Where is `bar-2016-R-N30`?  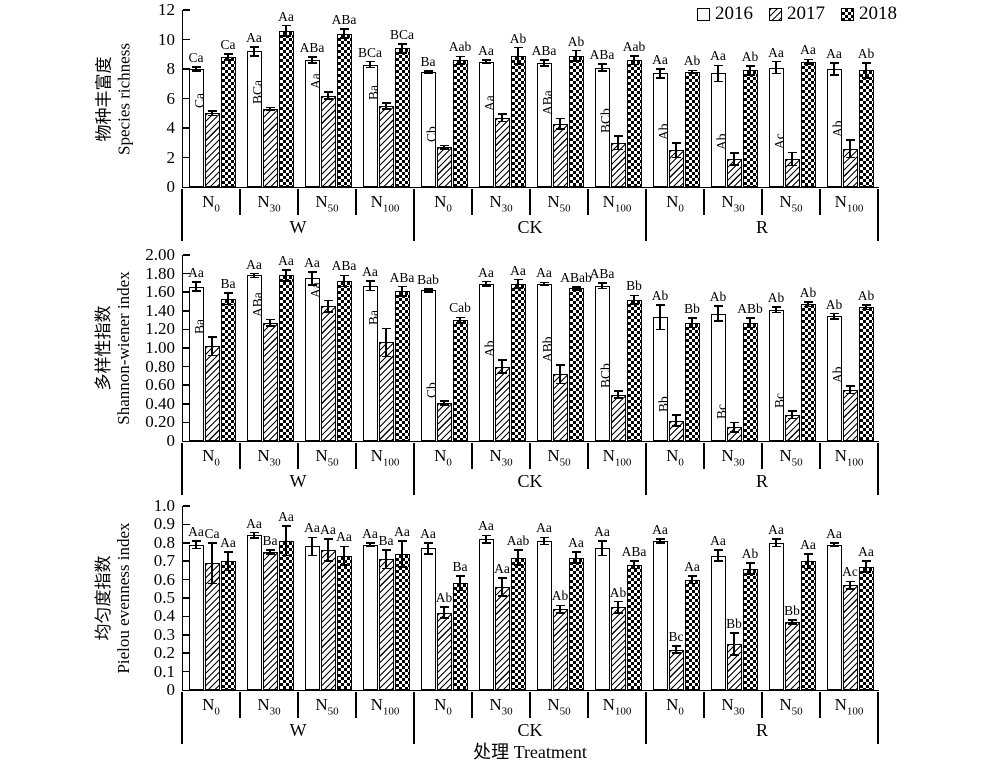 bar-2016-R-N30 is located at coordinates (718, 377).